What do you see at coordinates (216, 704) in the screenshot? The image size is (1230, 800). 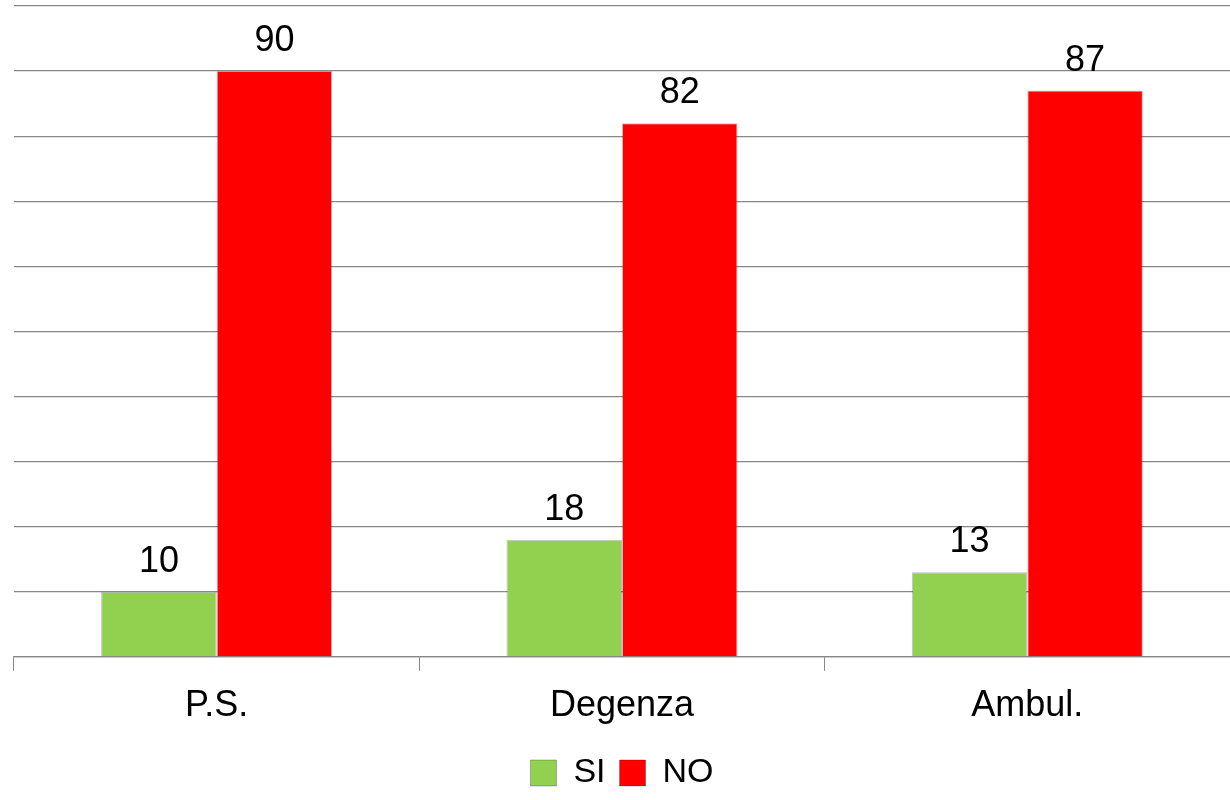 I see `x-tick-label: P.S.` at bounding box center [216, 704].